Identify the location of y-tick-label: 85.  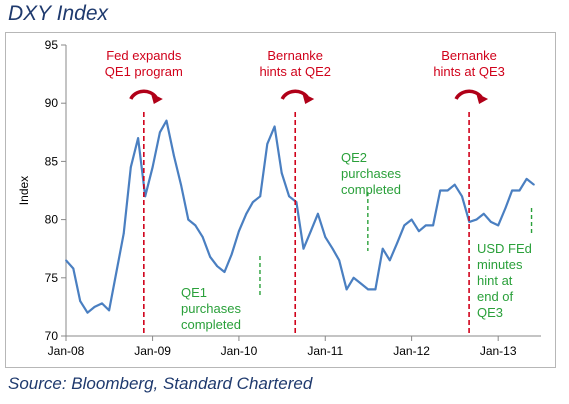
(52, 161).